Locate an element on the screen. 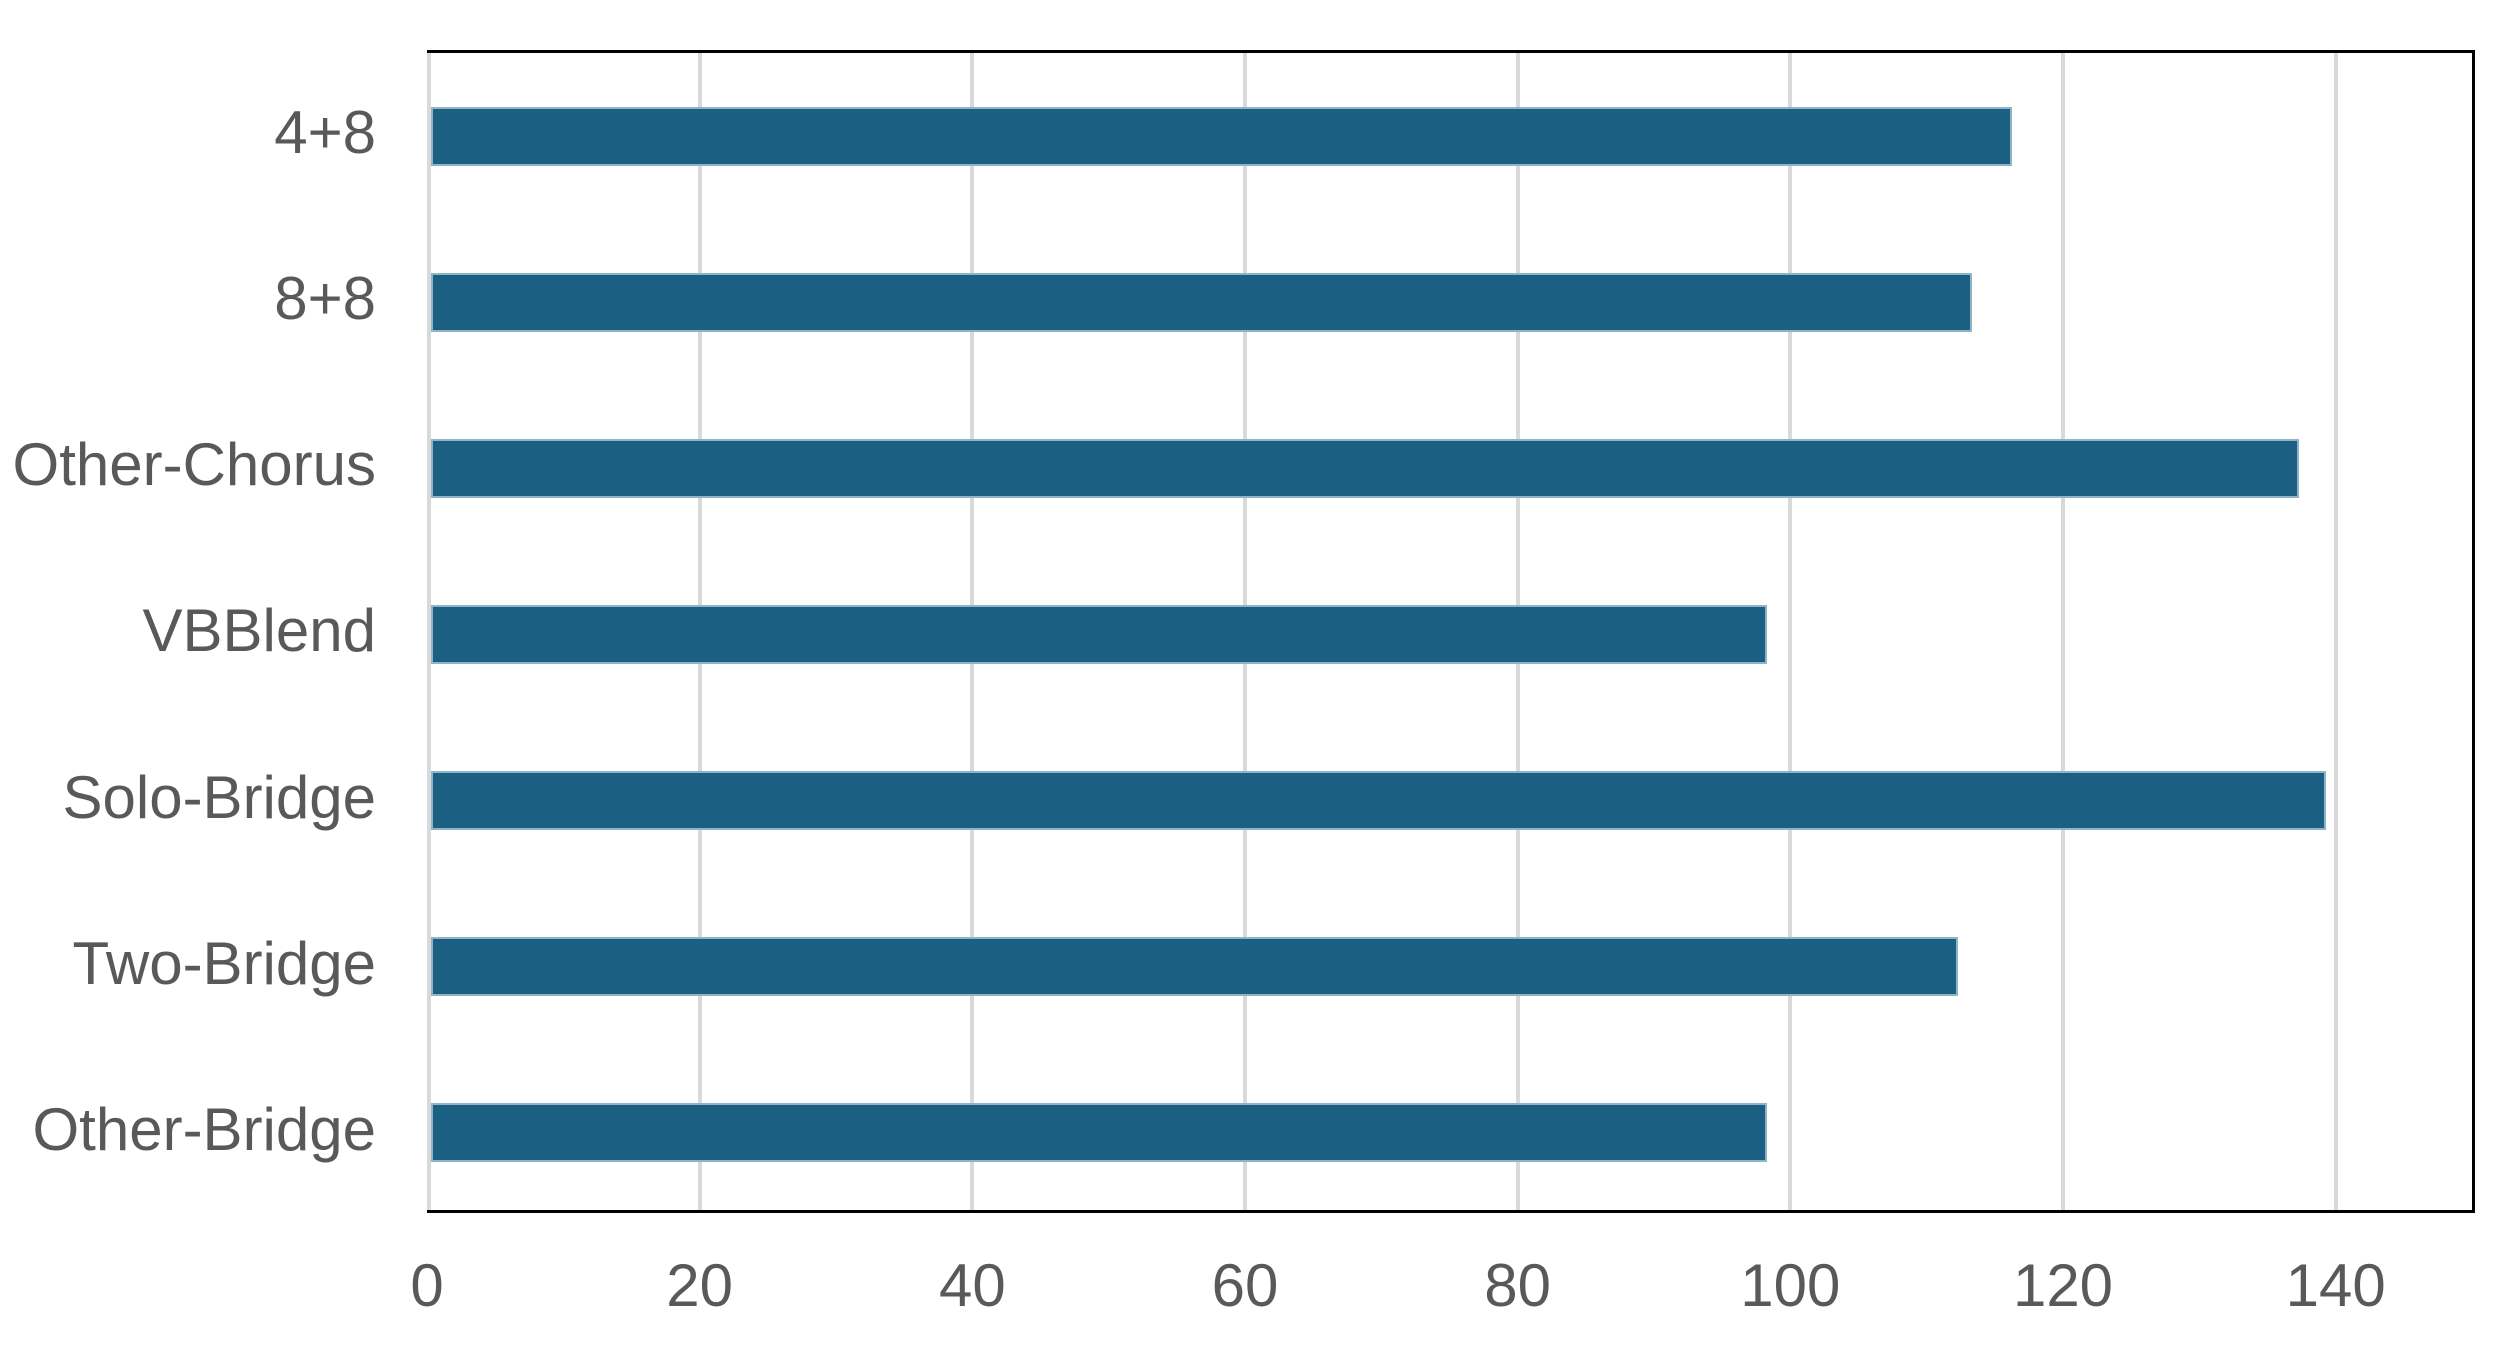 The height and width of the screenshot is (1360, 2507). category-label-4-8: 4+8 is located at coordinates (325, 133).